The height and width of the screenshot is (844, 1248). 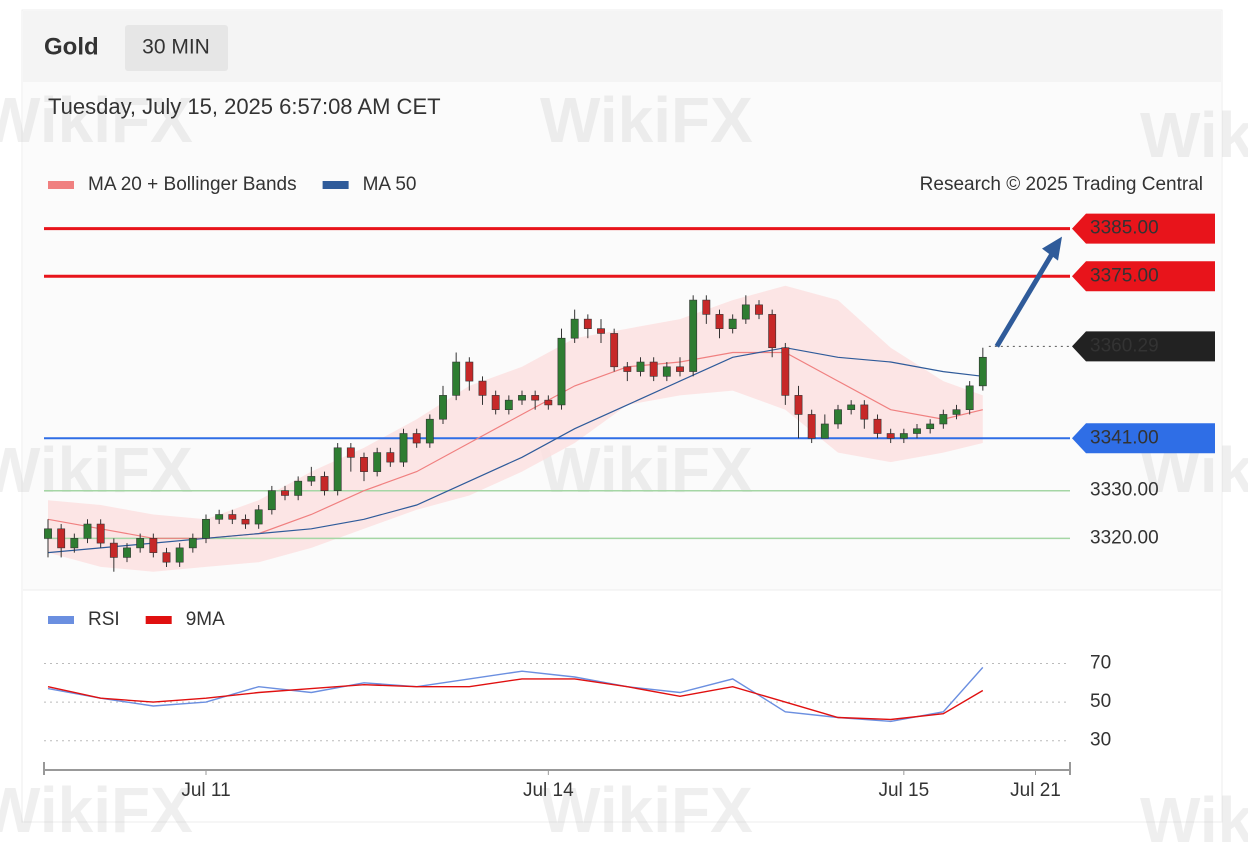 I want to click on legend-label: RSI, so click(x=104, y=619).